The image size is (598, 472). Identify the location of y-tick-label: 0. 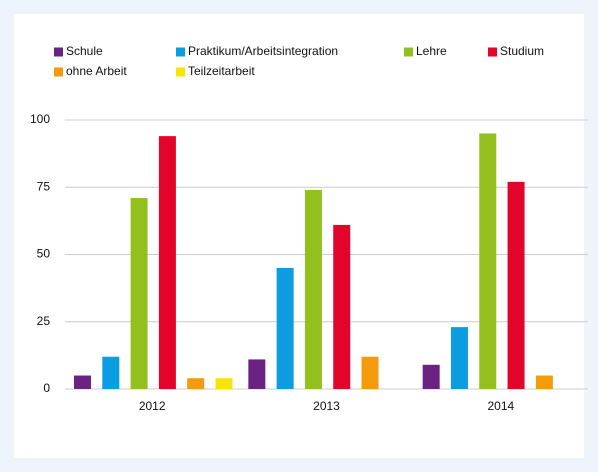
(46, 388).